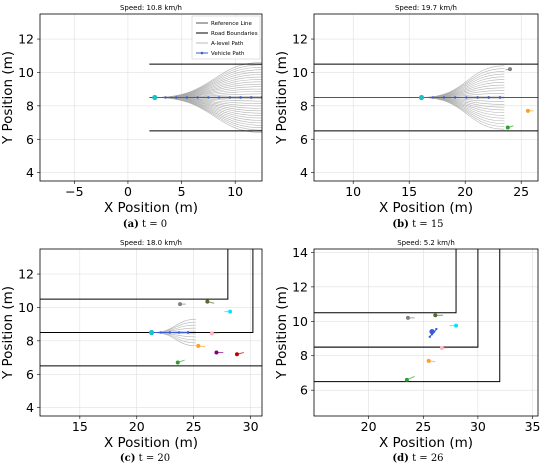 The image size is (550, 473). Describe the element at coordinates (80, 426) in the screenshot. I see `x-tick-label: 15` at that location.